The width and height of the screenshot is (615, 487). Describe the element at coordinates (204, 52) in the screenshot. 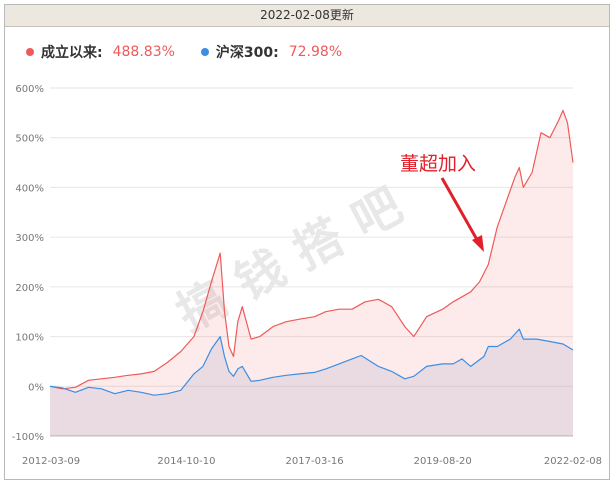

I see `legend-dot-index` at that location.